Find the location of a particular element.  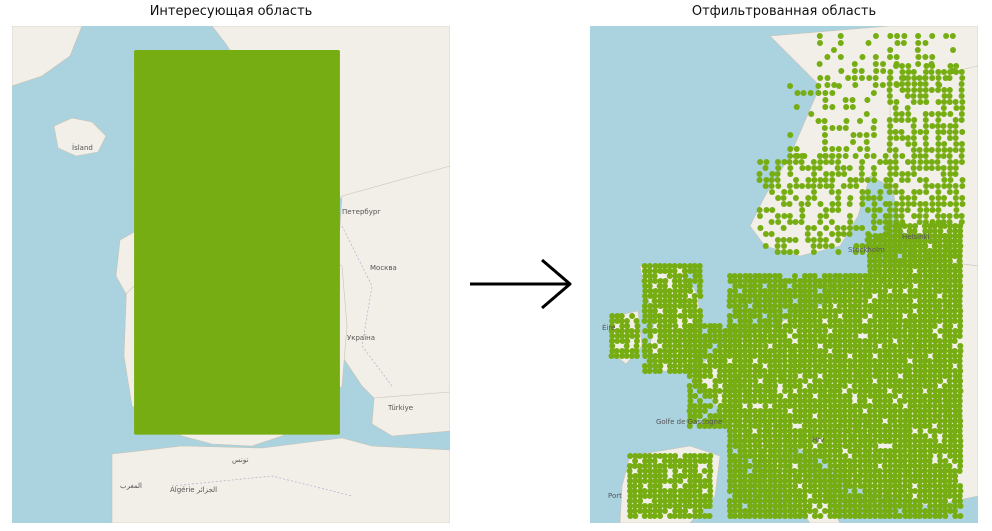

label-gascogne: Golfe de Gascogne is located at coordinates (689, 422).